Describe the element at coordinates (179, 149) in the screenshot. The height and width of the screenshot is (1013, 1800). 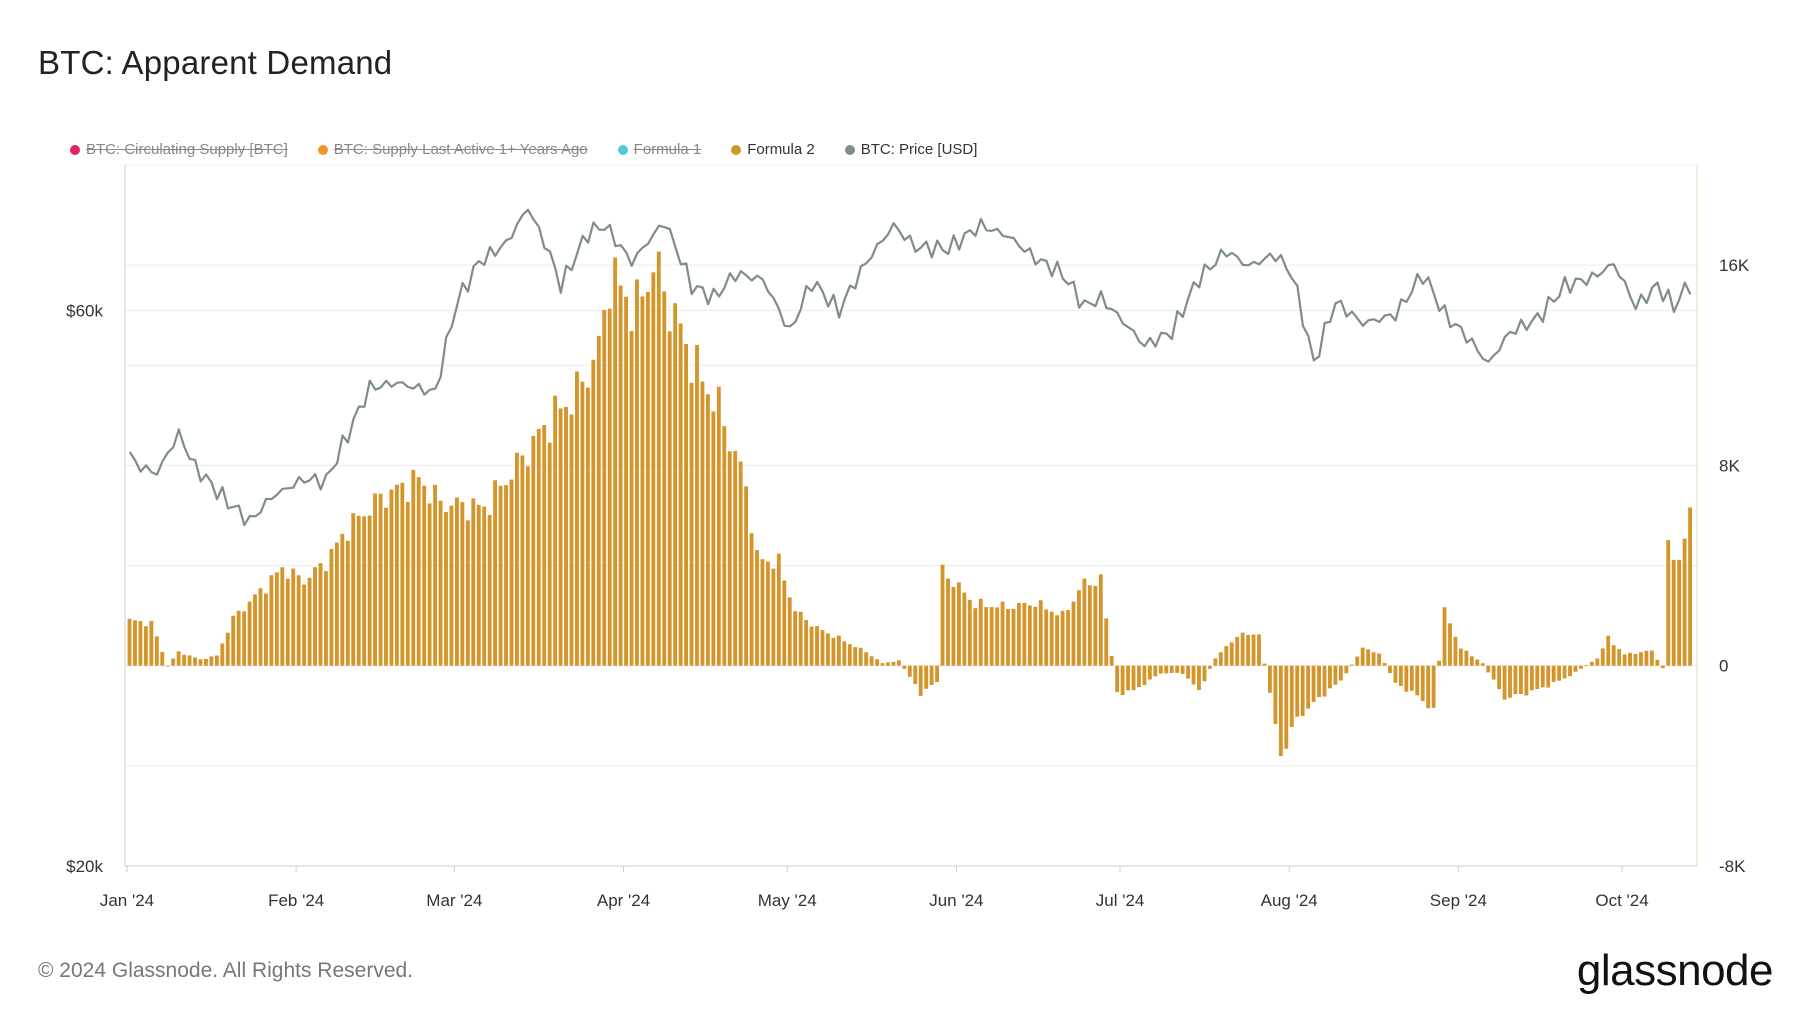
I see `legend-item-circulating-supply: BTC: Circulating Supply [BTC]` at that location.